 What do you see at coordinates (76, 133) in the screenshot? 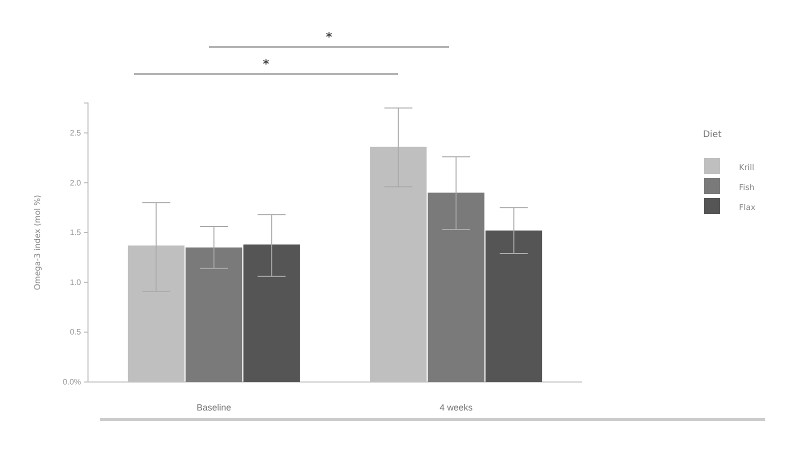
I see `y-tick-label: 2.5` at bounding box center [76, 133].